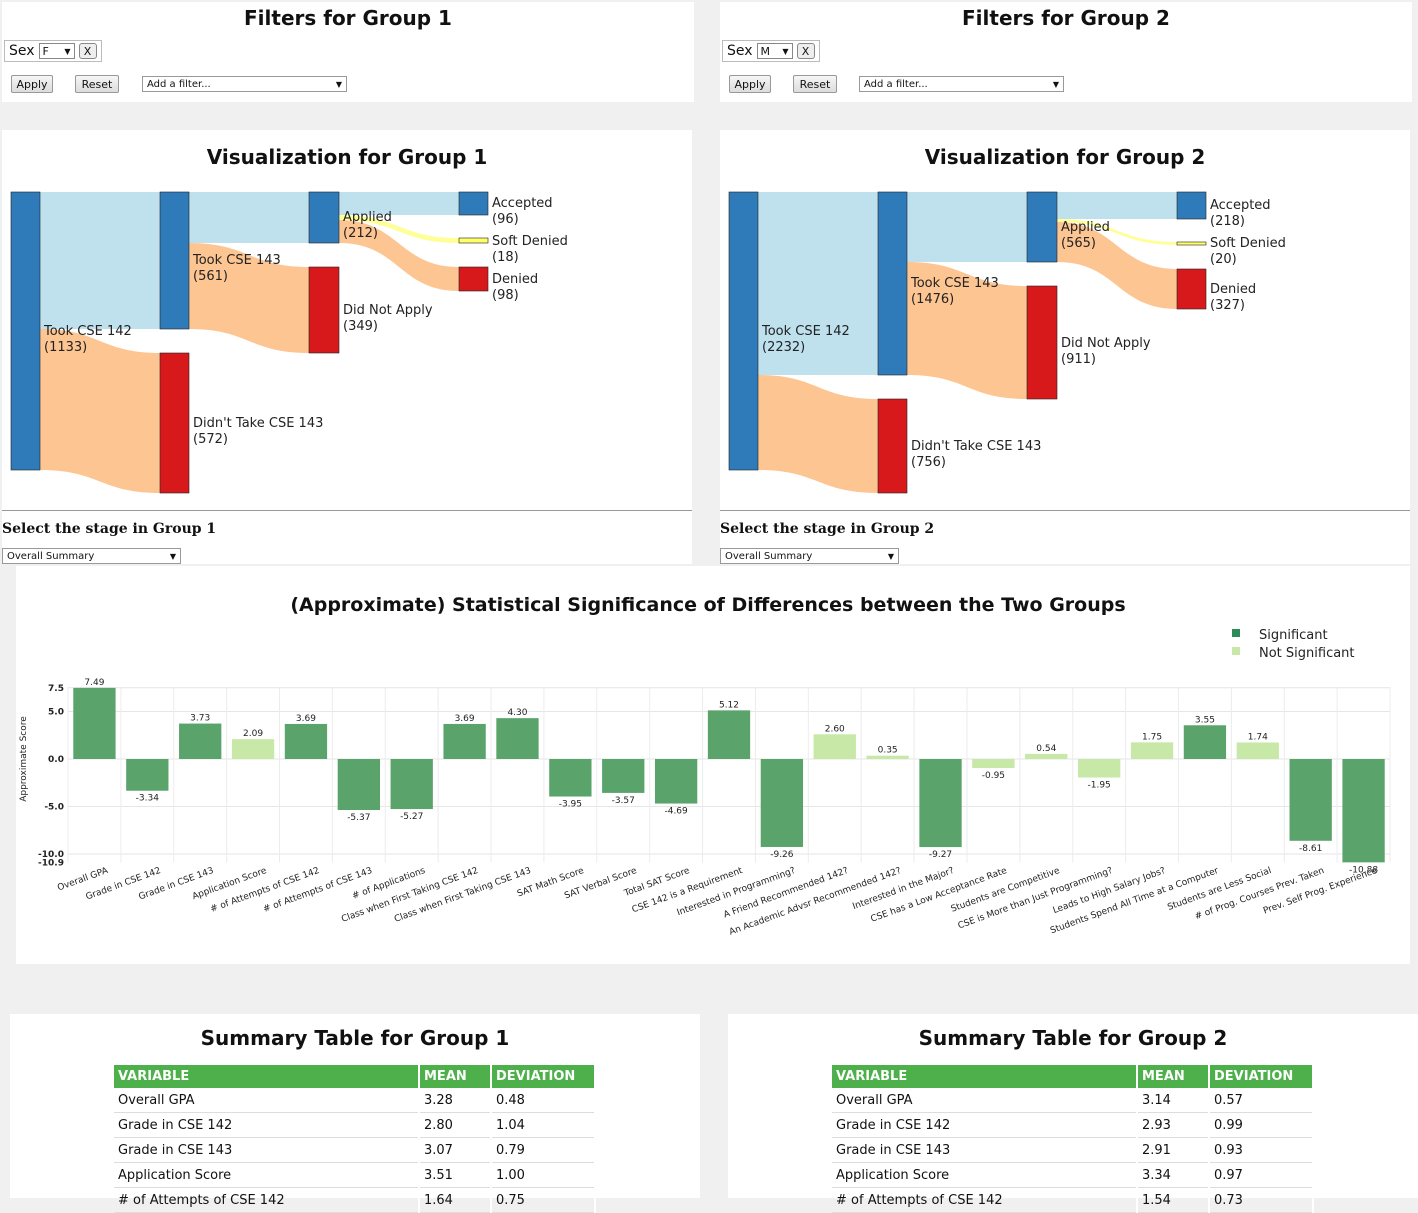 This screenshot has width=1418, height=1213. I want to click on bar-value-label: 3.55, so click(1205, 720).